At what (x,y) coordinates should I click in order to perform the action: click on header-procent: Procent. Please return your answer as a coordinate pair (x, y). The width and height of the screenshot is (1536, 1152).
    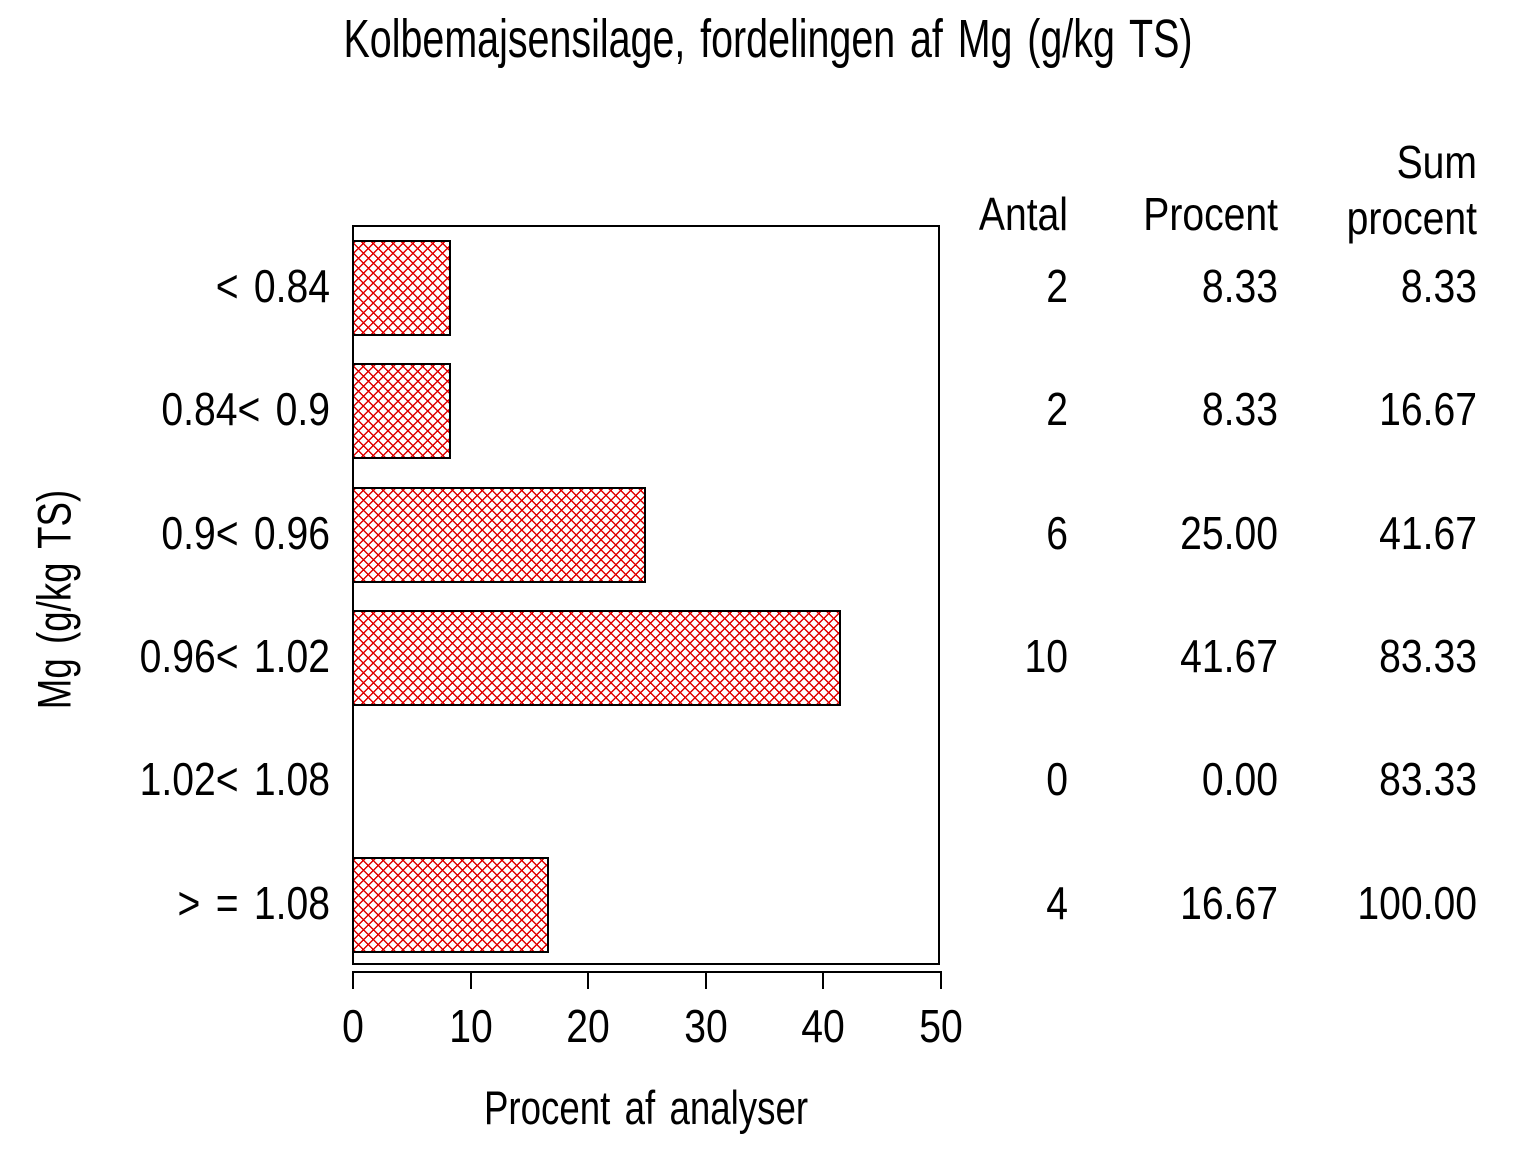
    Looking at the image, I should click on (1210, 214).